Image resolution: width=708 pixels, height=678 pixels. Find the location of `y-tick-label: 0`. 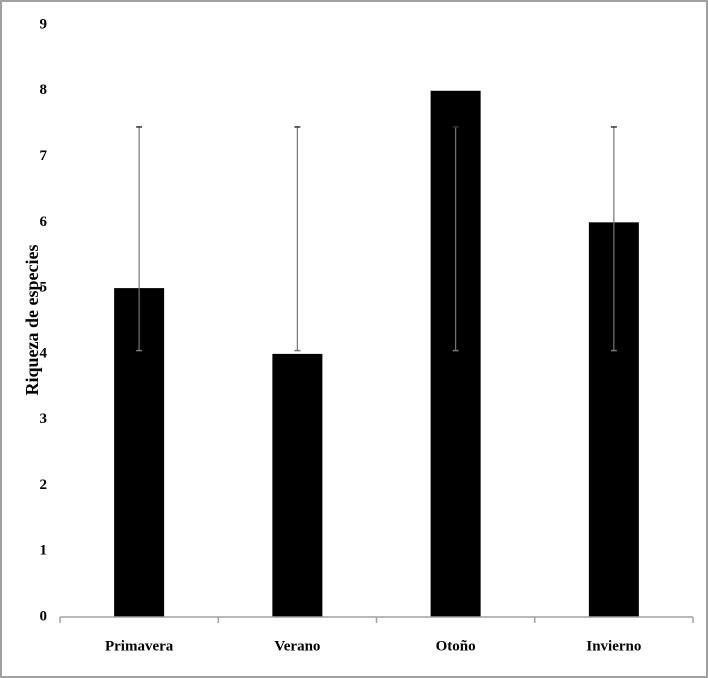

y-tick-label: 0 is located at coordinates (44, 616).